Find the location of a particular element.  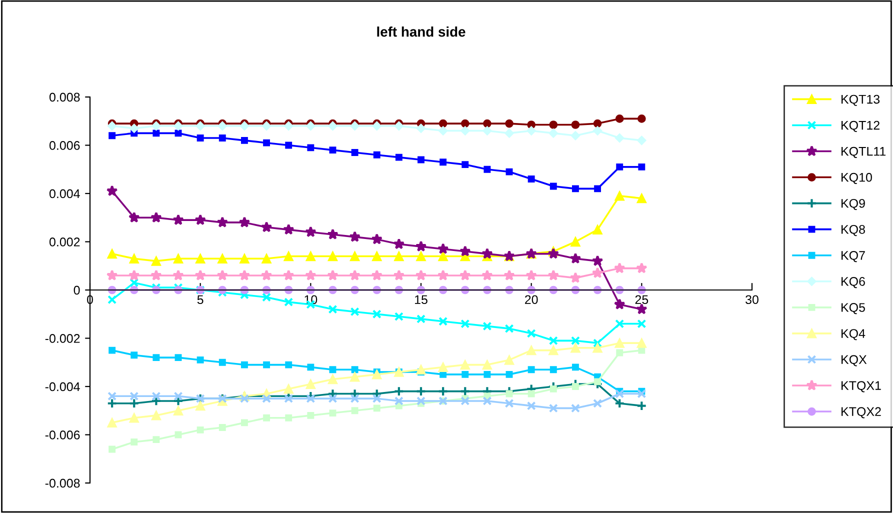

legend-label: KQ7 is located at coordinates (853, 256).